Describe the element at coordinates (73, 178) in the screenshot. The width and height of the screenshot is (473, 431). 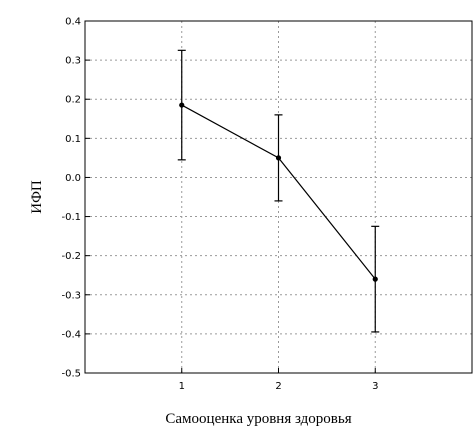
I see `y-tick-label: 0.0` at that location.